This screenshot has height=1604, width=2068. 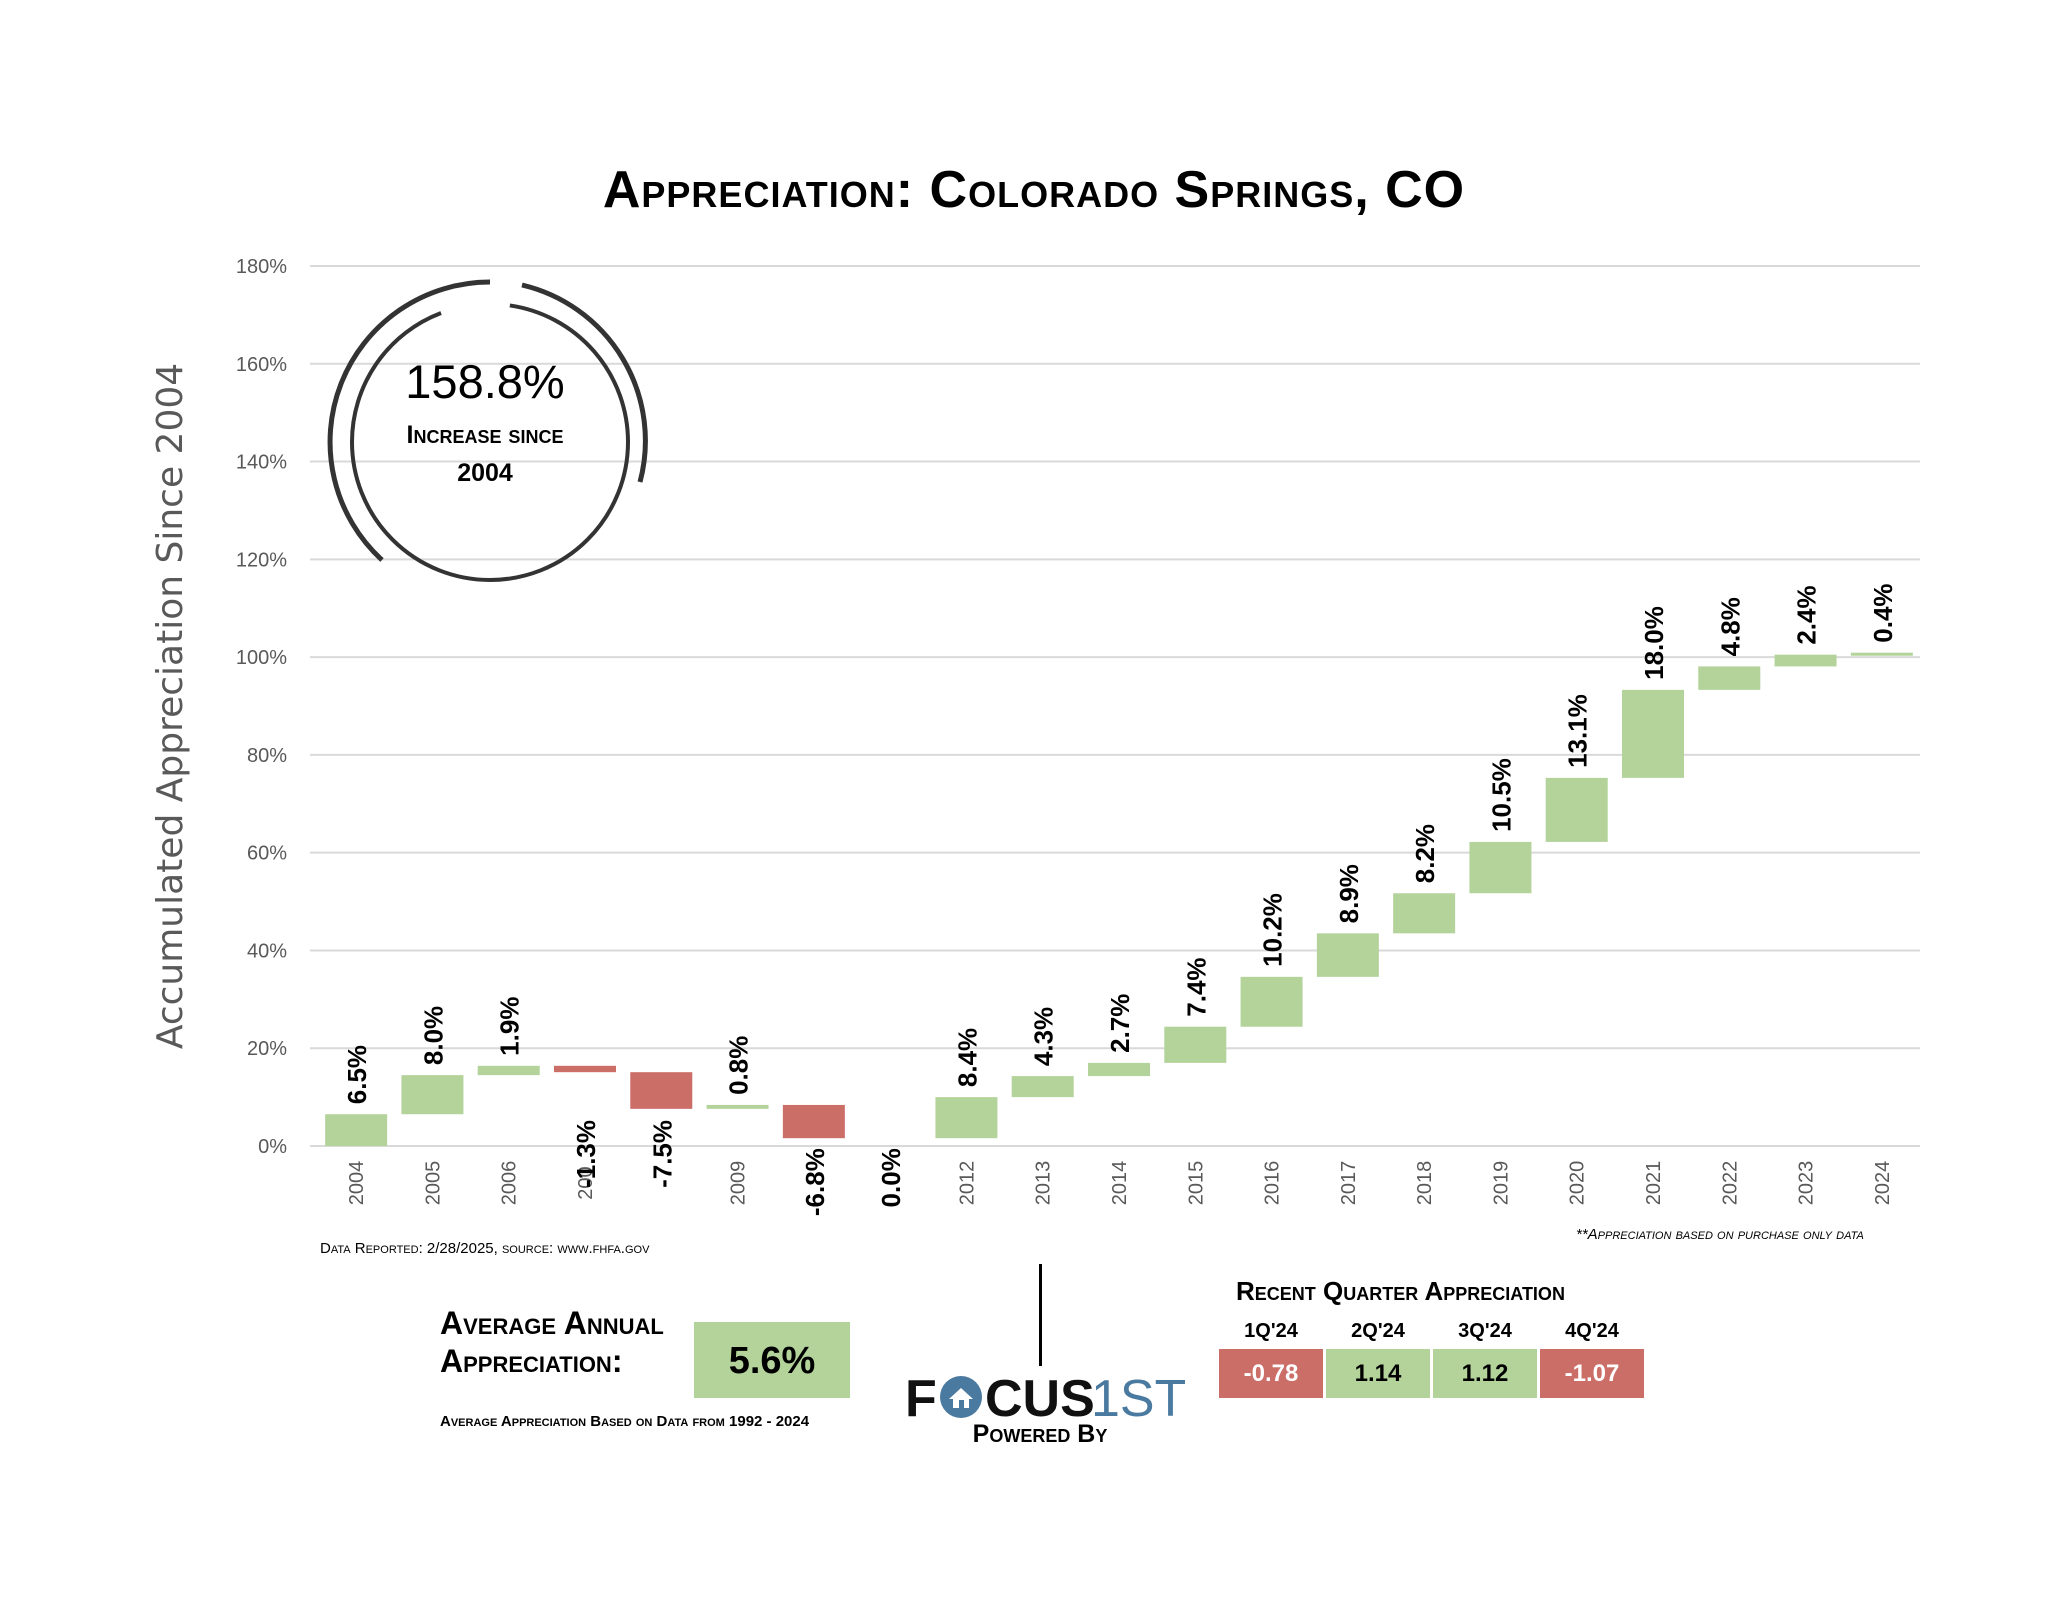 What do you see at coordinates (261, 658) in the screenshot?
I see `y-tick-label: 100%` at bounding box center [261, 658].